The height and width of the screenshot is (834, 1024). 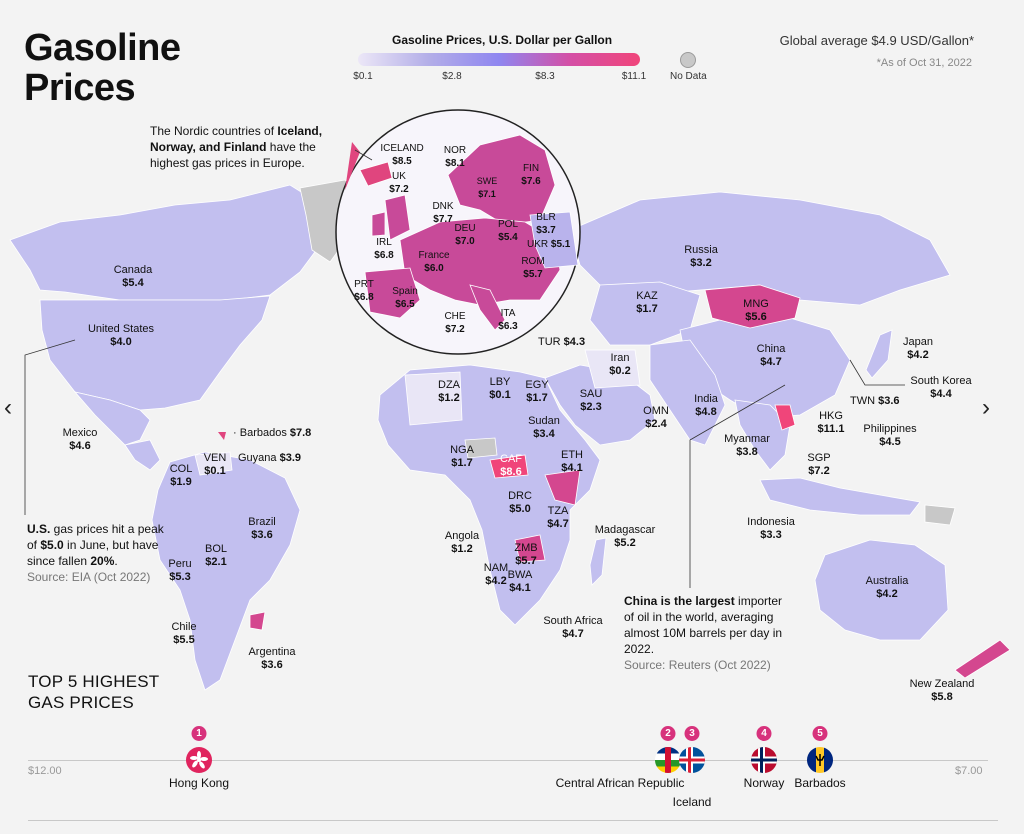 I want to click on hongkong-shape, so click(x=785, y=417).